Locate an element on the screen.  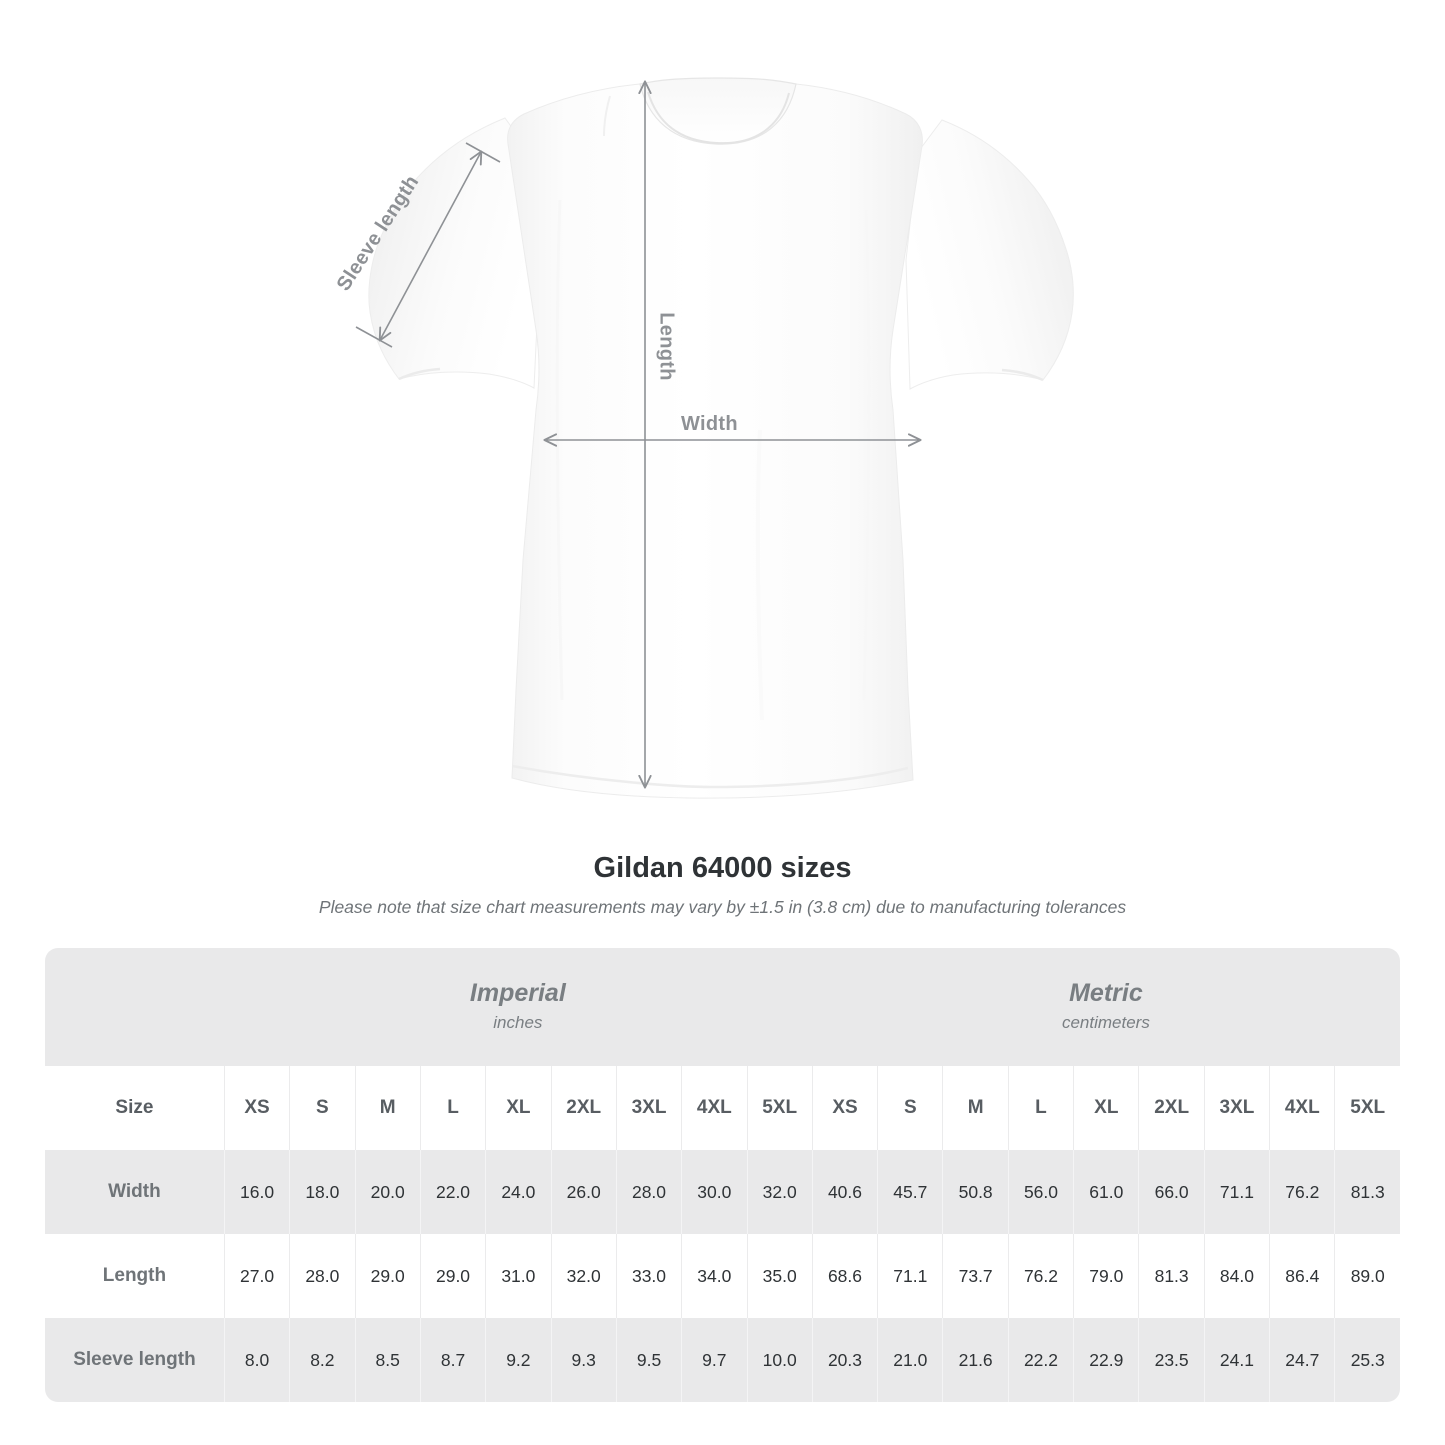
measurement-cell: 61.0 is located at coordinates (1106, 1192).